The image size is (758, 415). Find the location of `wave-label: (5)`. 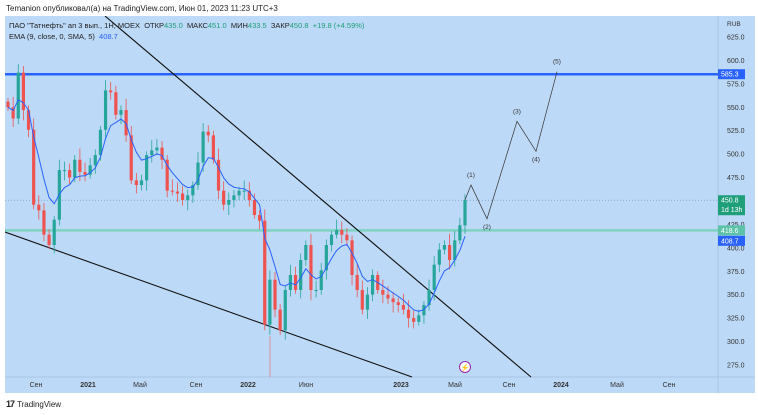

wave-label: (5) is located at coordinates (557, 62).